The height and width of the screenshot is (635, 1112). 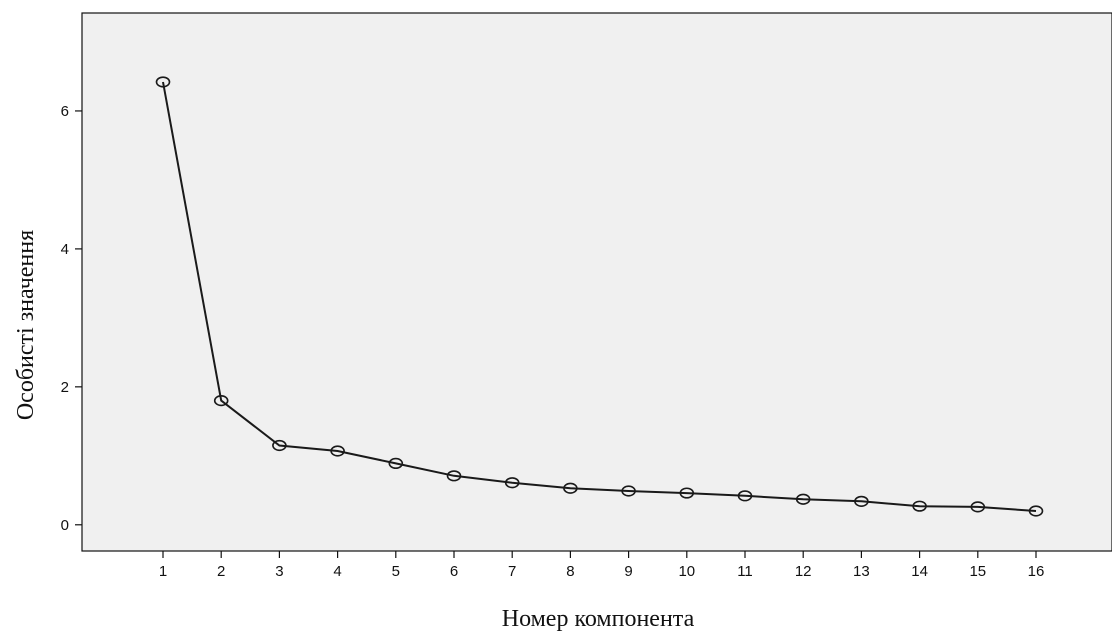 What do you see at coordinates (570, 571) in the screenshot?
I see `x-tick-label-8: 8` at bounding box center [570, 571].